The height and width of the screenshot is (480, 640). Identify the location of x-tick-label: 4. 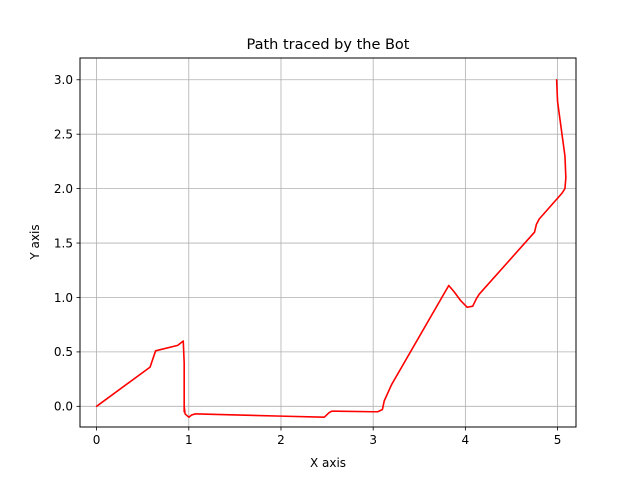
(466, 440).